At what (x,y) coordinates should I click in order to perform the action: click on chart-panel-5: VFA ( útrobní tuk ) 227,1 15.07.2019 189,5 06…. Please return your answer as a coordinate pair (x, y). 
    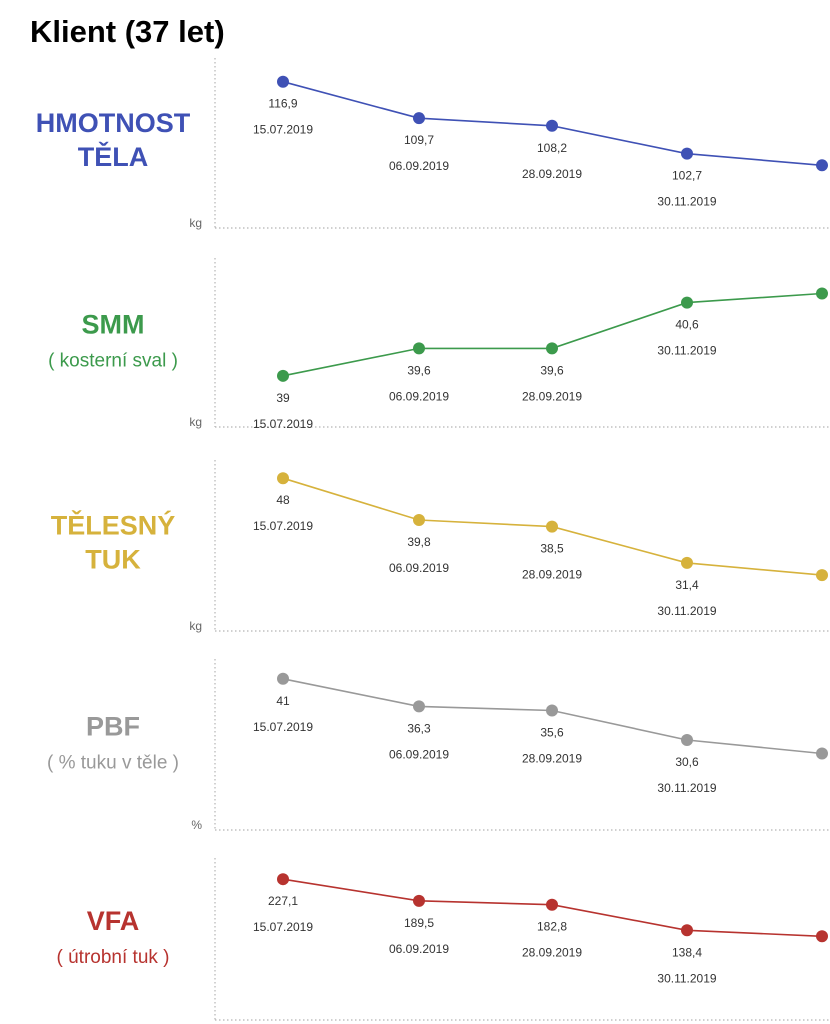
    Looking at the image, I should click on (443, 939).